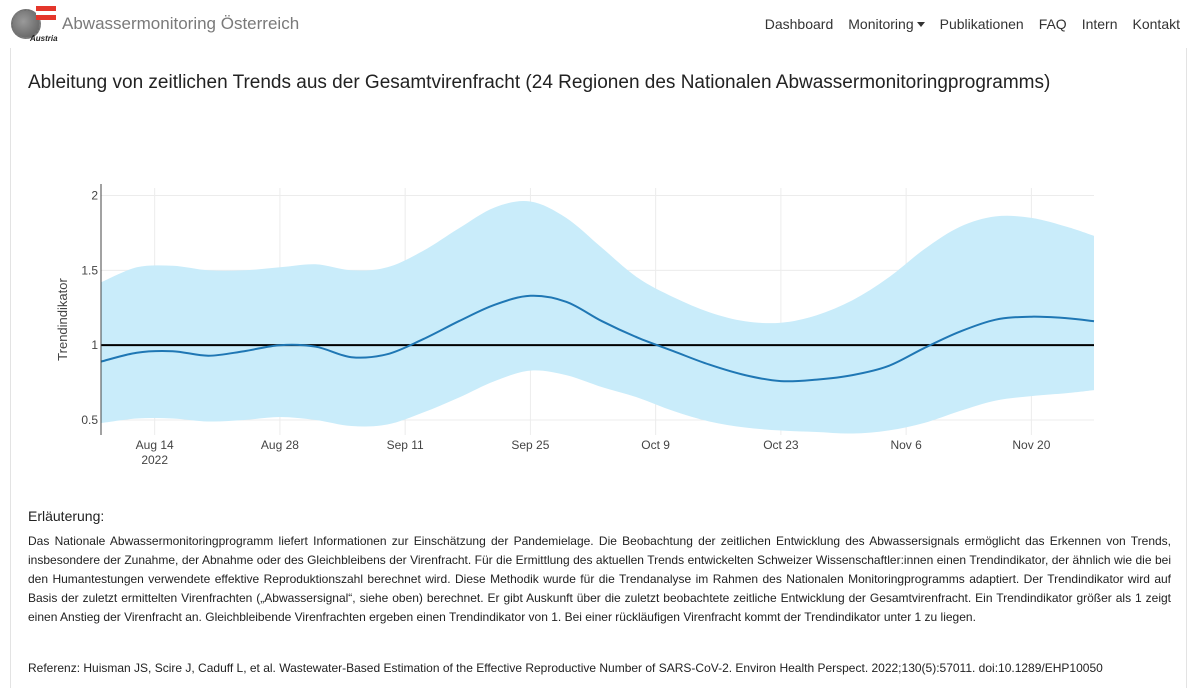 Image resolution: width=1200 pixels, height=688 pixels. Describe the element at coordinates (530, 445) in the screenshot. I see `x-tick-label-3: Sep 25` at that location.